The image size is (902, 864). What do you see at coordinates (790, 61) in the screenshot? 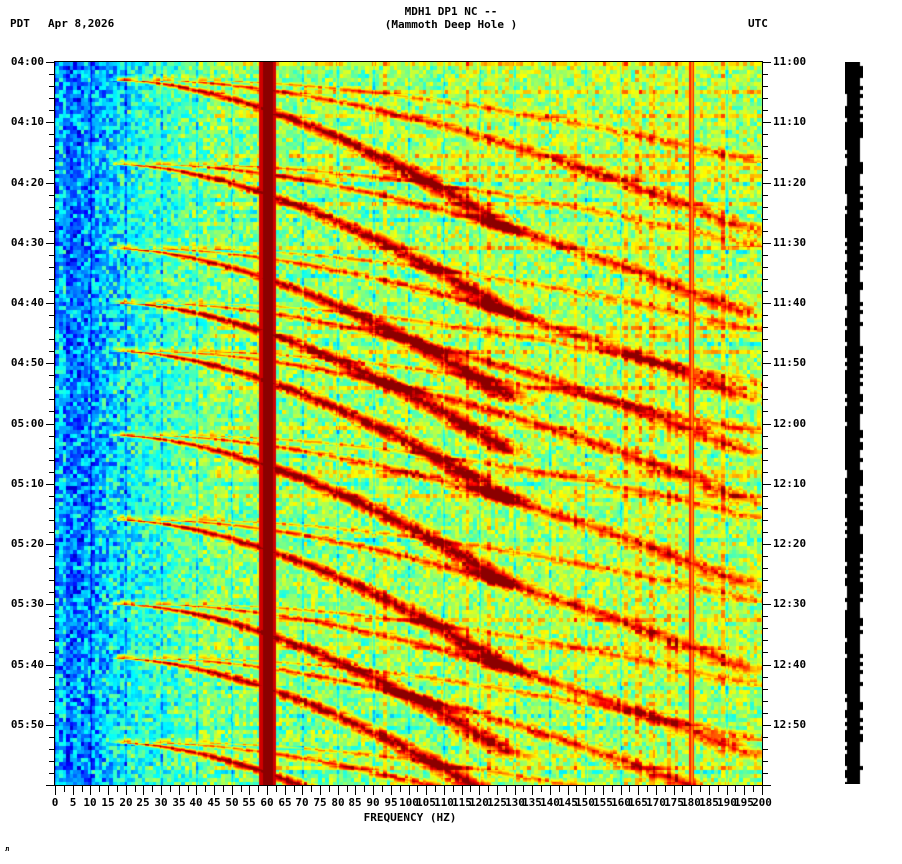
I see `time-label-utc: 11:00` at bounding box center [790, 61].